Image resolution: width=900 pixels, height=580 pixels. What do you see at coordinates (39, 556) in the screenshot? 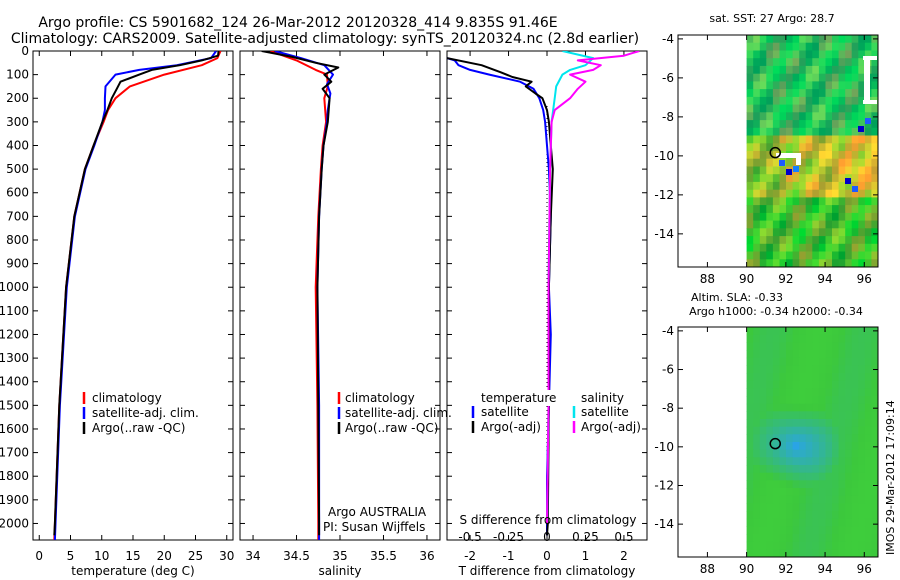
I see `temperature-x-tick-label: 0` at bounding box center [39, 556].